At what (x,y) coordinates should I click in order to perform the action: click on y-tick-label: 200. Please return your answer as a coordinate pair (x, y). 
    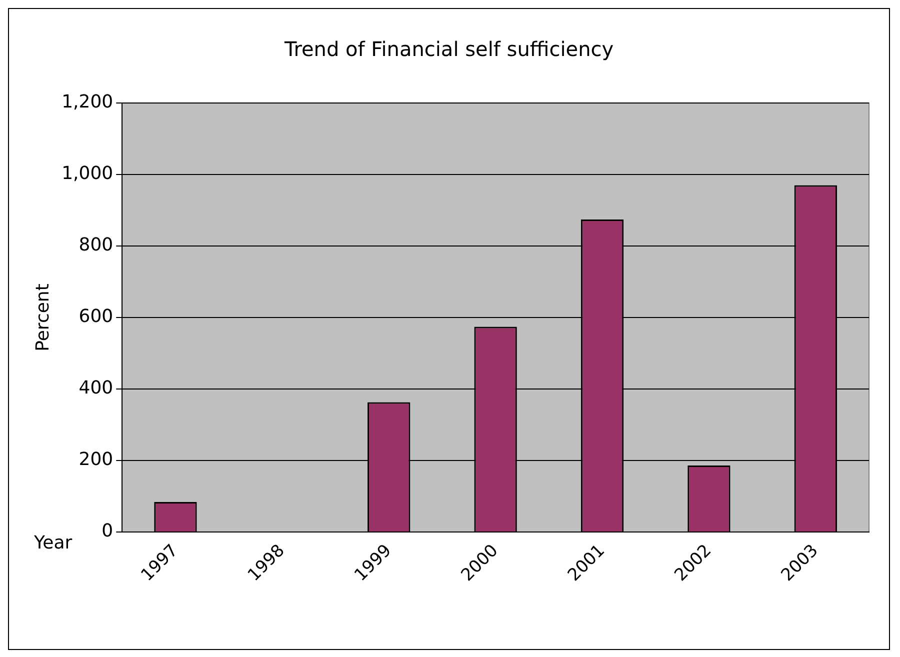
    Looking at the image, I should click on (96, 459).